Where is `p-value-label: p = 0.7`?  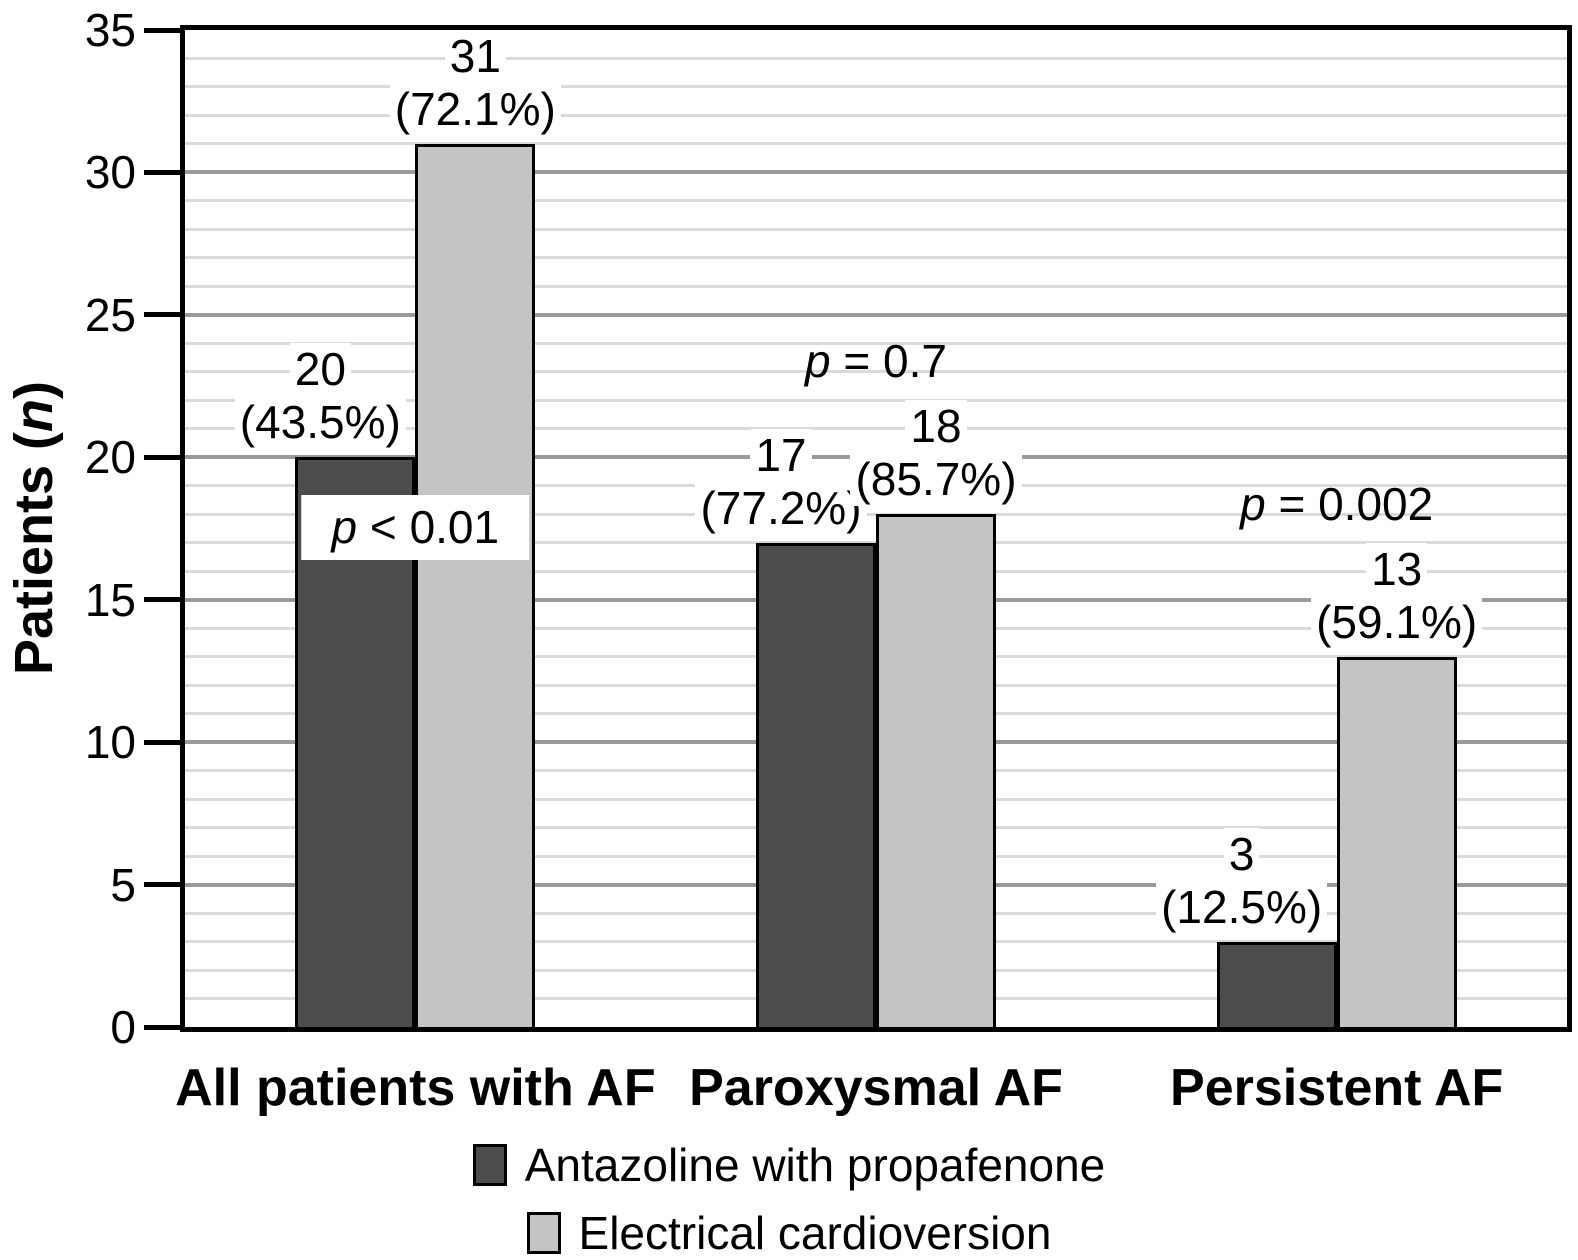 p-value-label: p = 0.7 is located at coordinates (876, 361).